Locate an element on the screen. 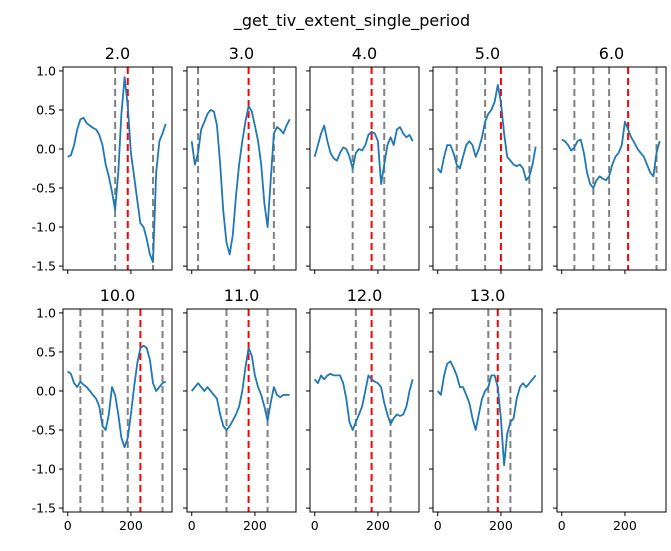 The image size is (671, 551). subplot-1: 1.0 0.5 0.0 -0.5 -1.0 -1.5 2.0 is located at coordinates (102, 159).